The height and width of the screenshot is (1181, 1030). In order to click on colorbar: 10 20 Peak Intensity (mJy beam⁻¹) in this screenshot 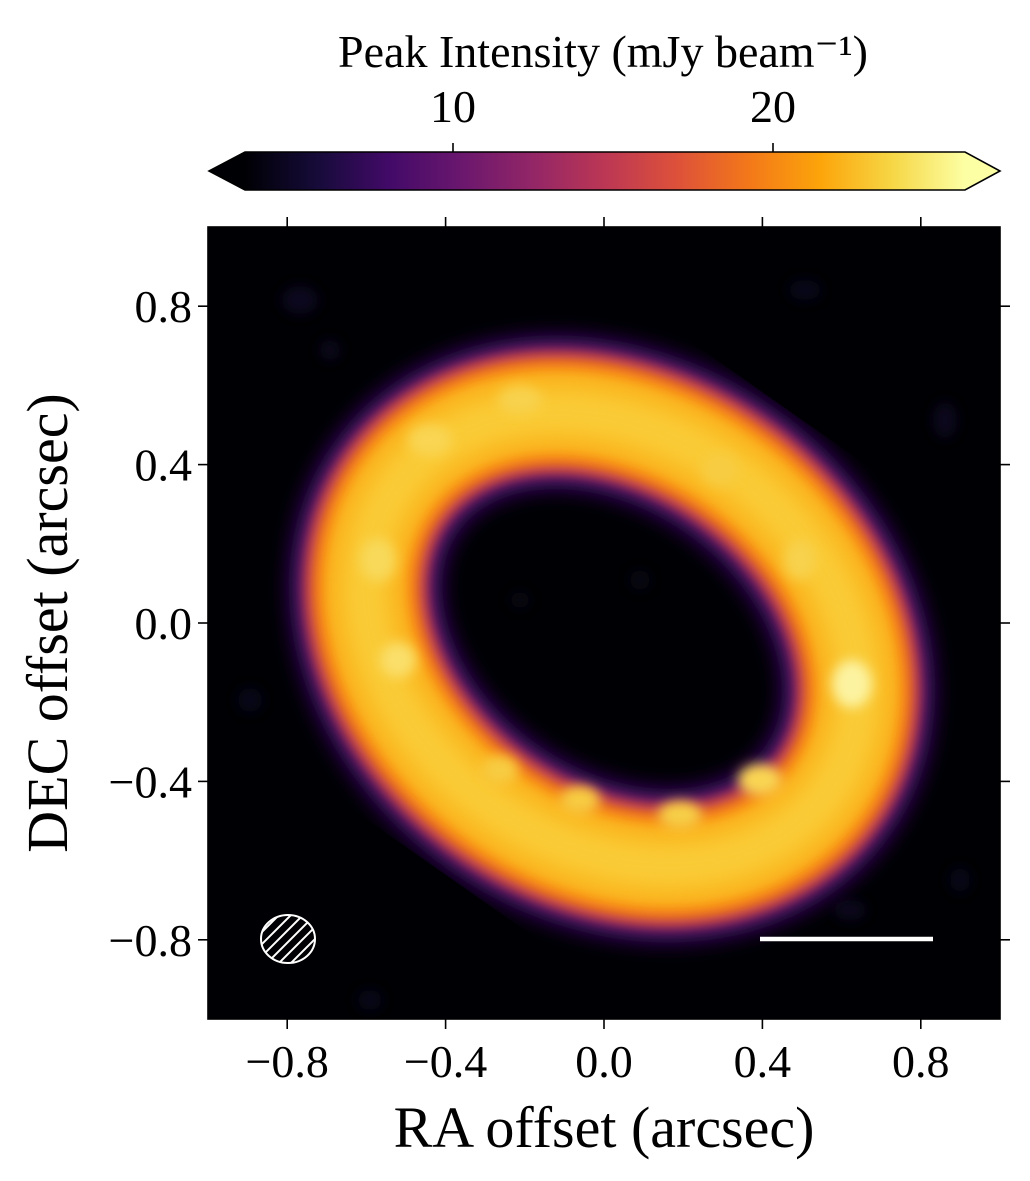, I will do `click(604, 108)`.